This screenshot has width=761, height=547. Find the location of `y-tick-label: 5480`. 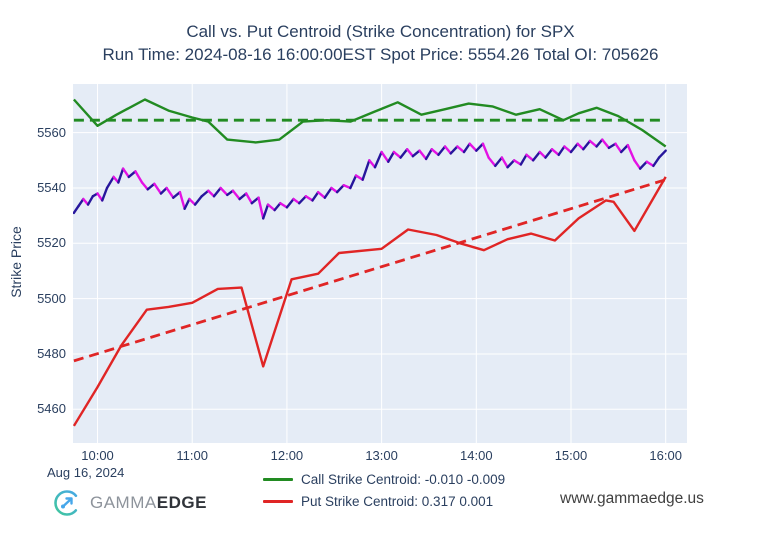

y-tick-label: 5480 is located at coordinates (51, 353).